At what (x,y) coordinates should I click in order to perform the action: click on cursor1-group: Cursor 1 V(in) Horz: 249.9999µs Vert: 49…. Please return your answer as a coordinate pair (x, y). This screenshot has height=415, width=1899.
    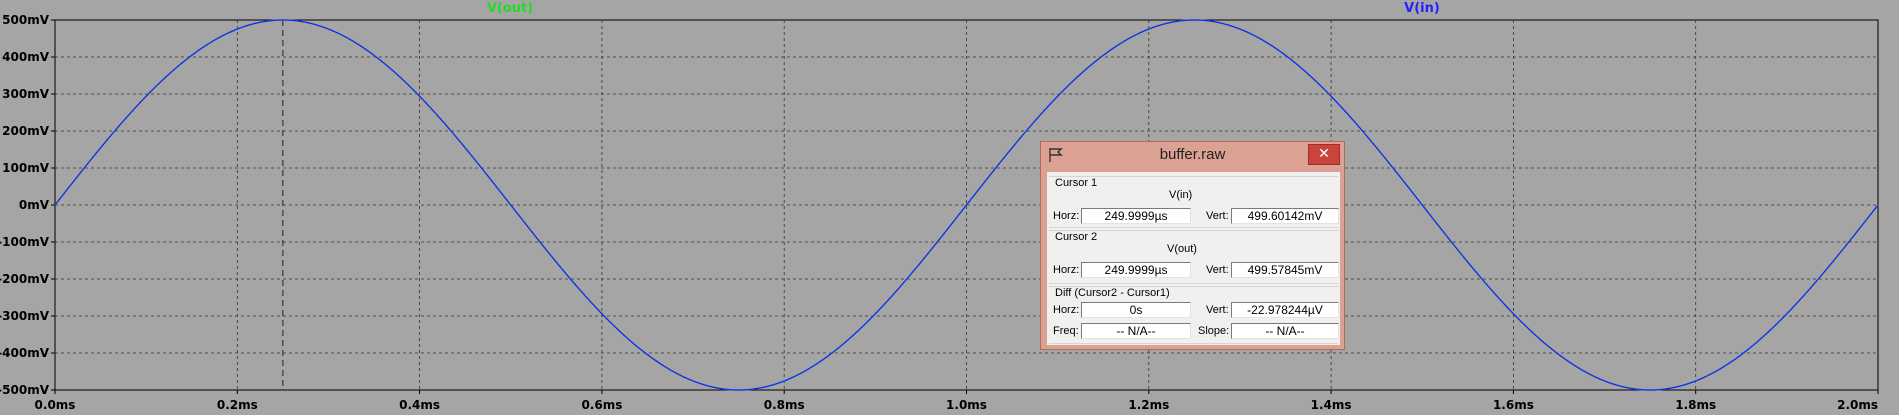
    Looking at the image, I should click on (1194, 202).